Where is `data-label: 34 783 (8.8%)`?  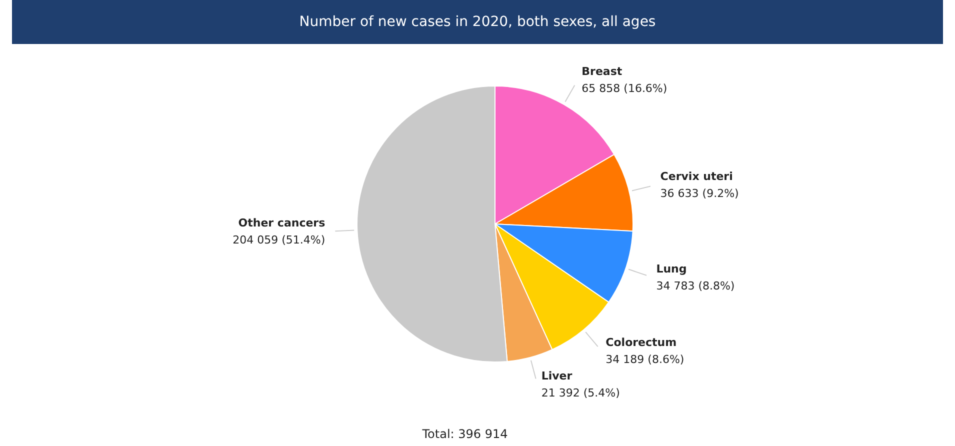 data-label: 34 783 (8.8%) is located at coordinates (695, 285).